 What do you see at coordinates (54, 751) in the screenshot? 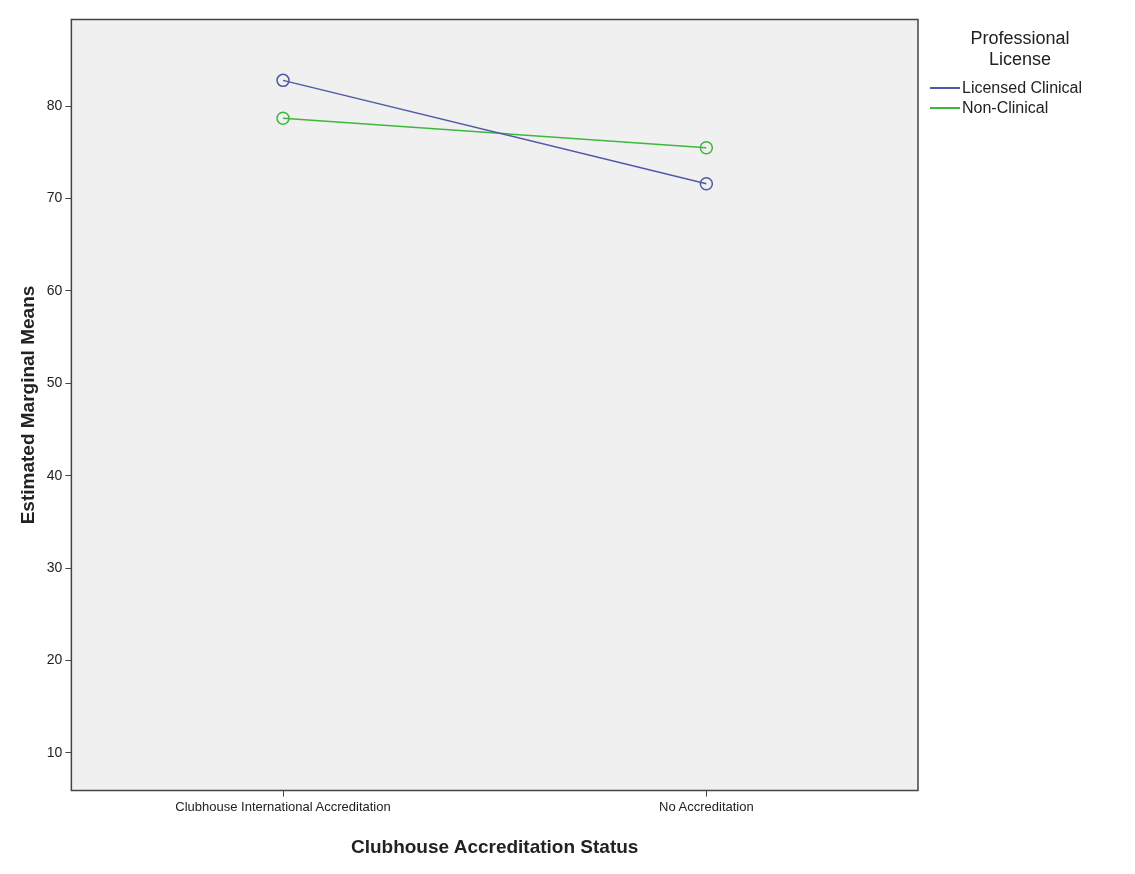
I see `y-tick-label: 10` at bounding box center [54, 751].